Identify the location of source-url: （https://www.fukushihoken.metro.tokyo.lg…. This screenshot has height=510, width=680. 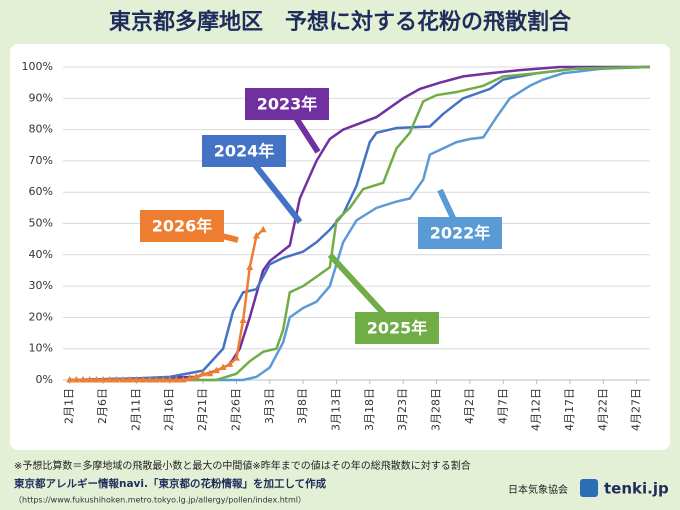
(160, 500).